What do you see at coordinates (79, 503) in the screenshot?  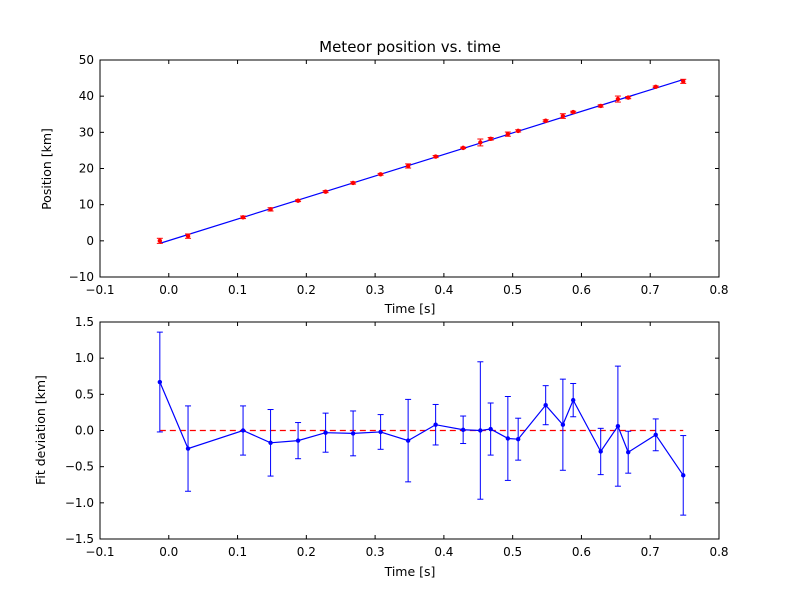 I see `y-tick-label: −1.0` at bounding box center [79, 503].